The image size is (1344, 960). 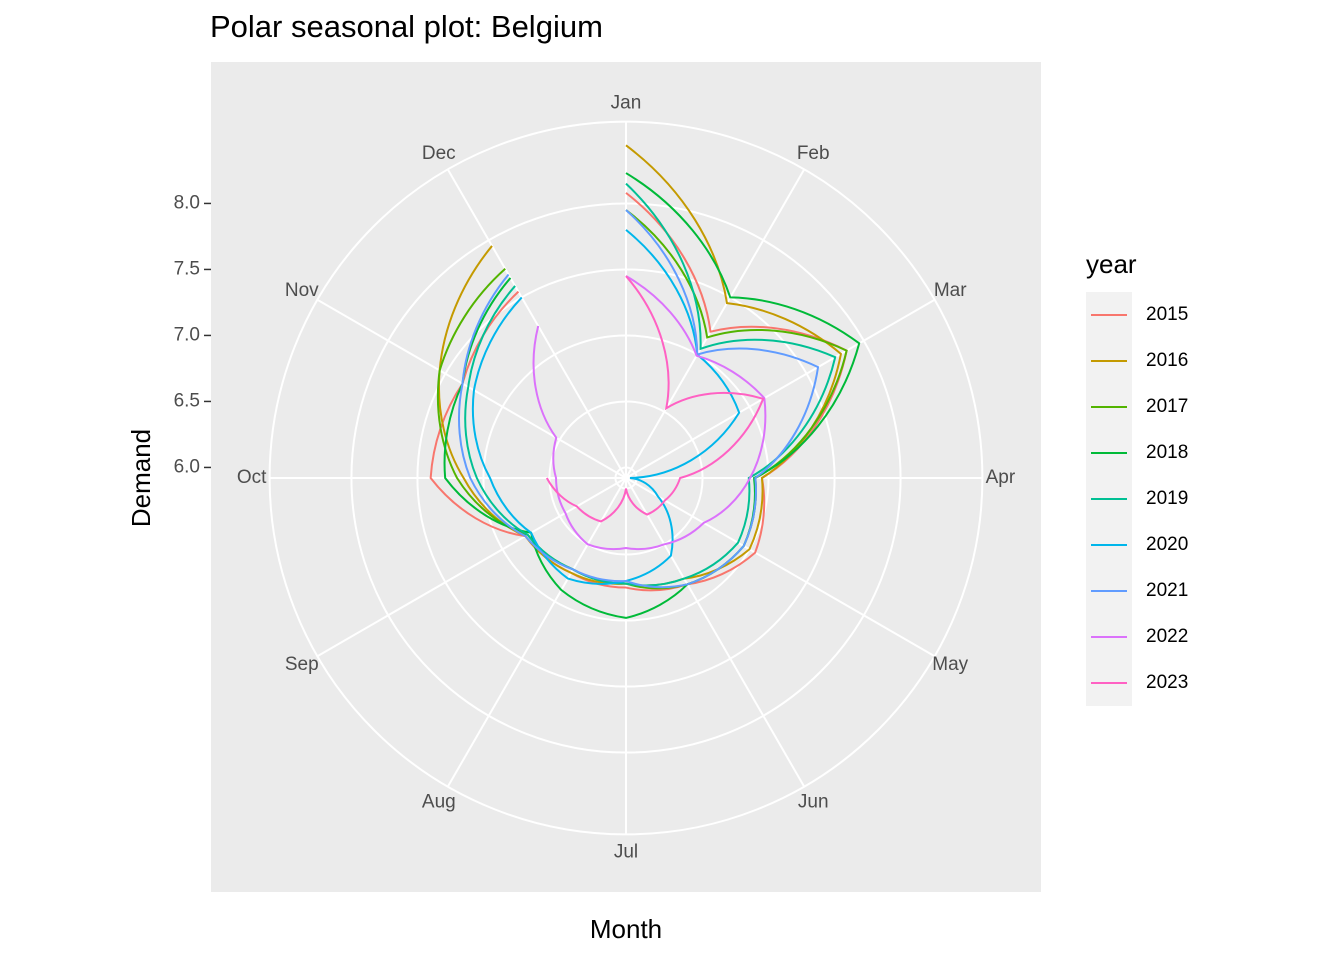 What do you see at coordinates (302, 290) in the screenshot?
I see `x-tick-label: Nov` at bounding box center [302, 290].